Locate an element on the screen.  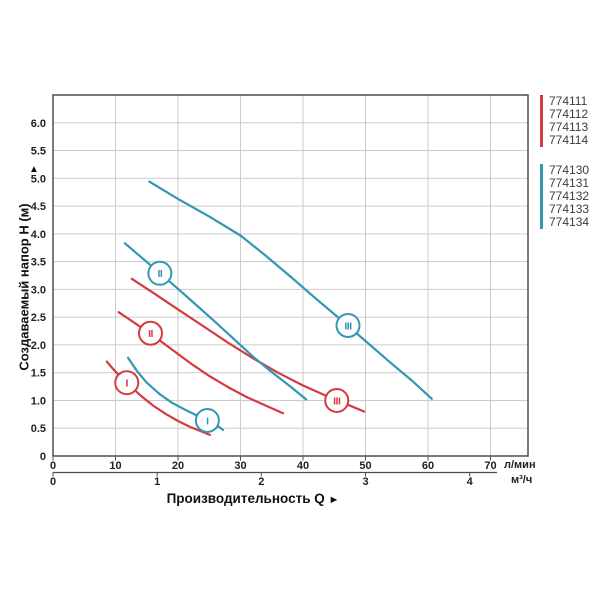
x-tick-label: 30 is located at coordinates (240, 466).